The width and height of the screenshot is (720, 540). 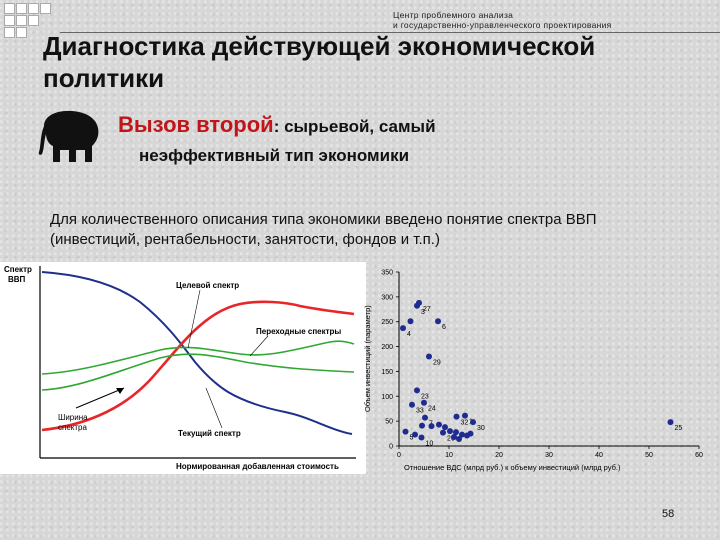 What do you see at coordinates (541, 373) in the screenshot?
I see `scatter-points: 27364292333247321302551026` at bounding box center [541, 373].